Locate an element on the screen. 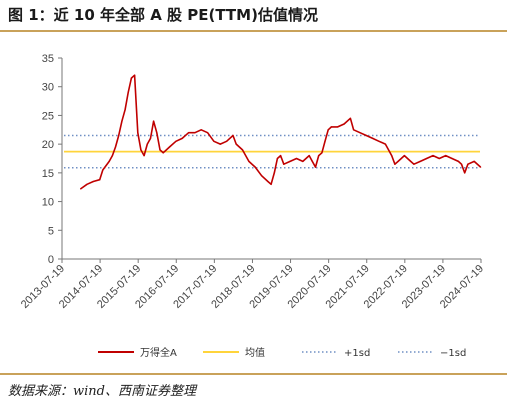  legend-label: −1sd is located at coordinates (453, 353).